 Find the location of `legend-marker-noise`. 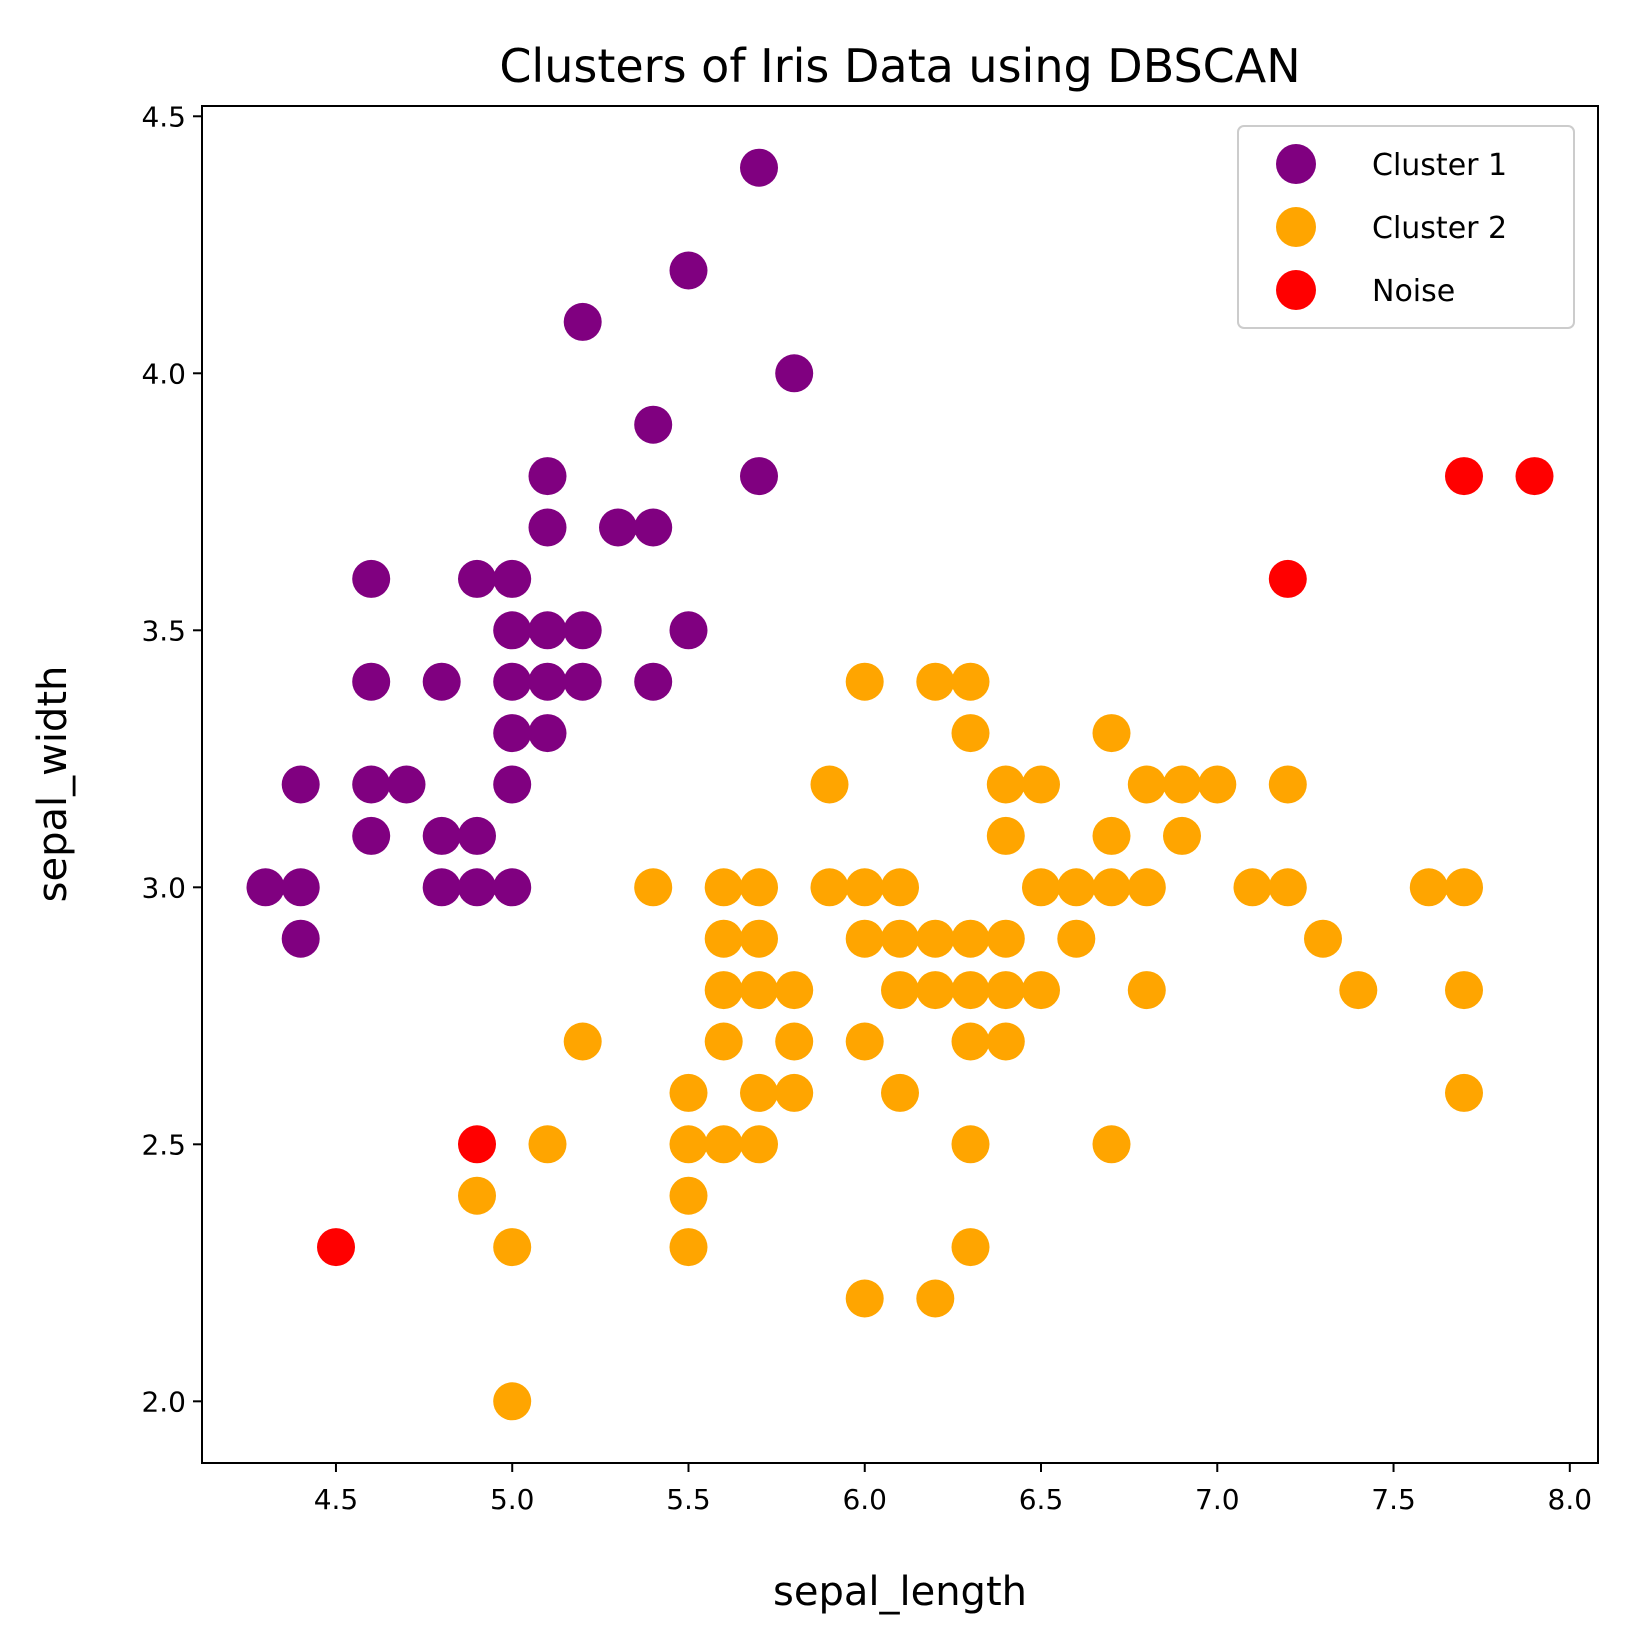

legend-marker-noise is located at coordinates (1296, 290).